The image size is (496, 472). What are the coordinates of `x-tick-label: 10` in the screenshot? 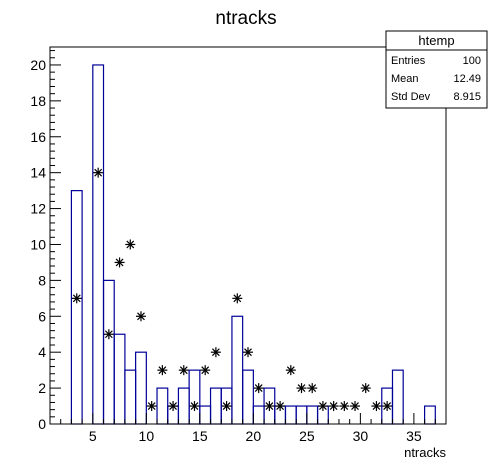 It's located at (147, 436).